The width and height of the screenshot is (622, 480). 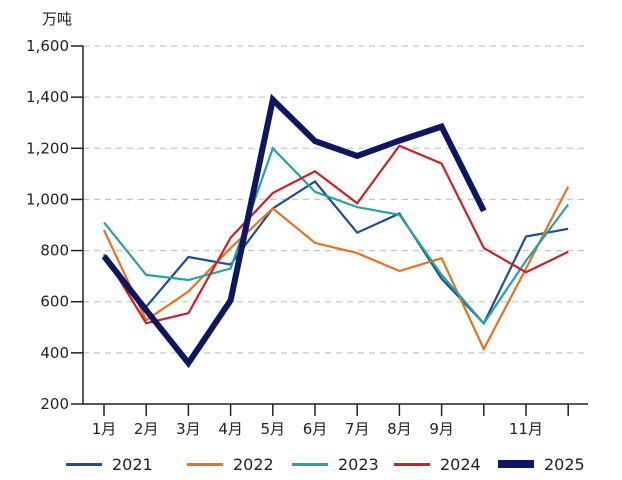 I want to click on legend-item-2023: 2023, so click(x=335, y=464).